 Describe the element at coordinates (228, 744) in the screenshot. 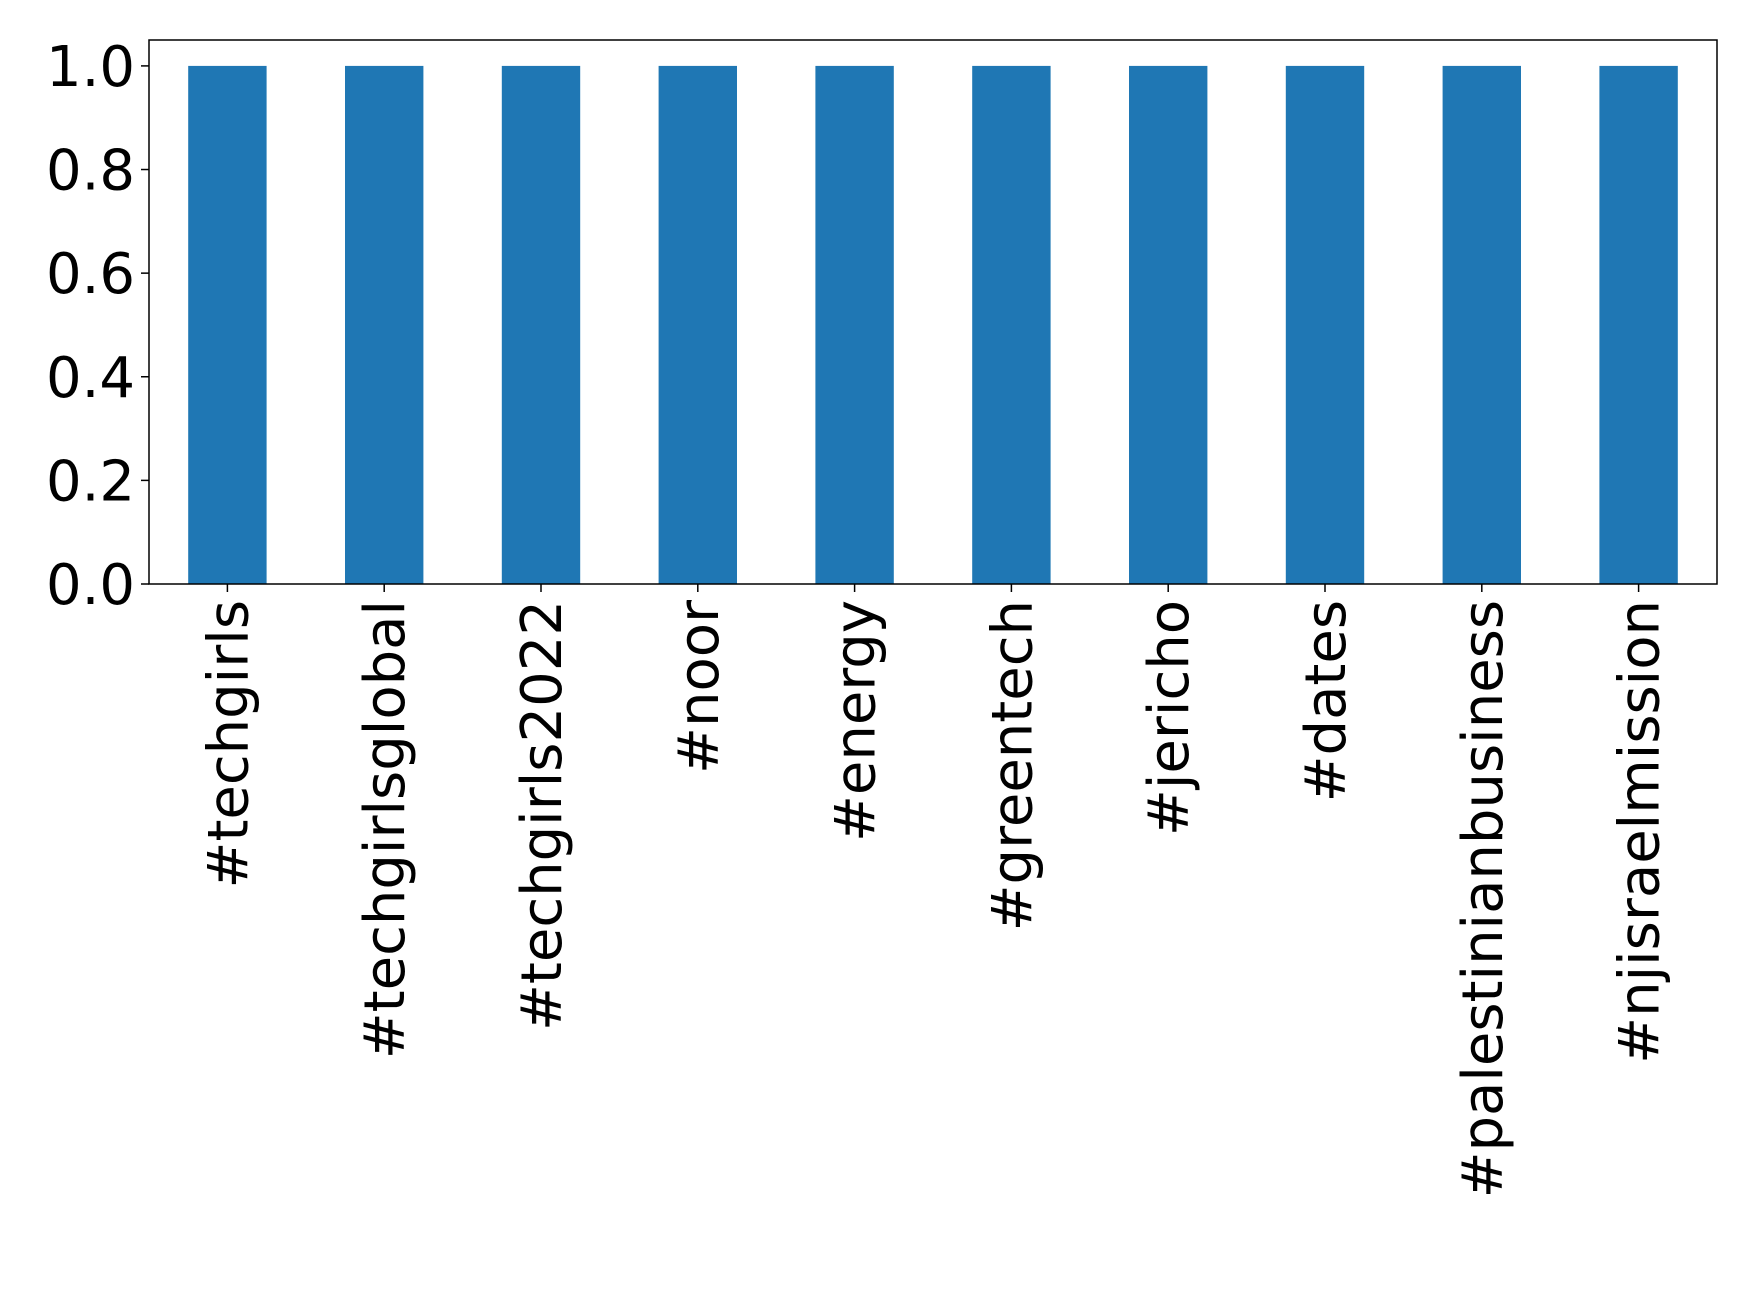

I see `x-tick-label: #techgirls` at that location.